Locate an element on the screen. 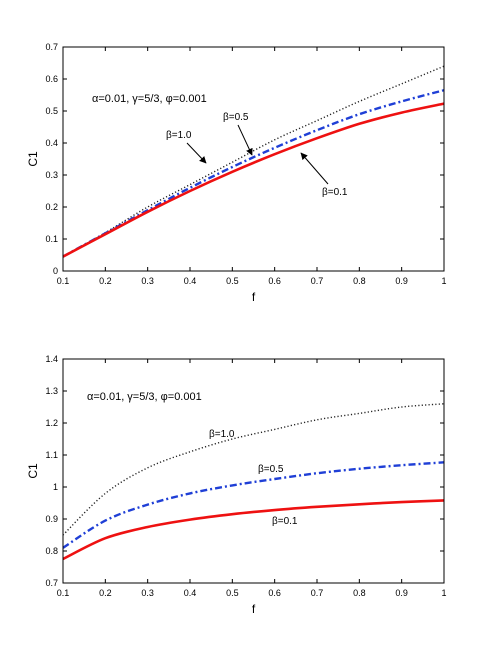 This screenshot has width=491, height=654. bottom-ytick-label: 1.2 is located at coordinates (51, 423).